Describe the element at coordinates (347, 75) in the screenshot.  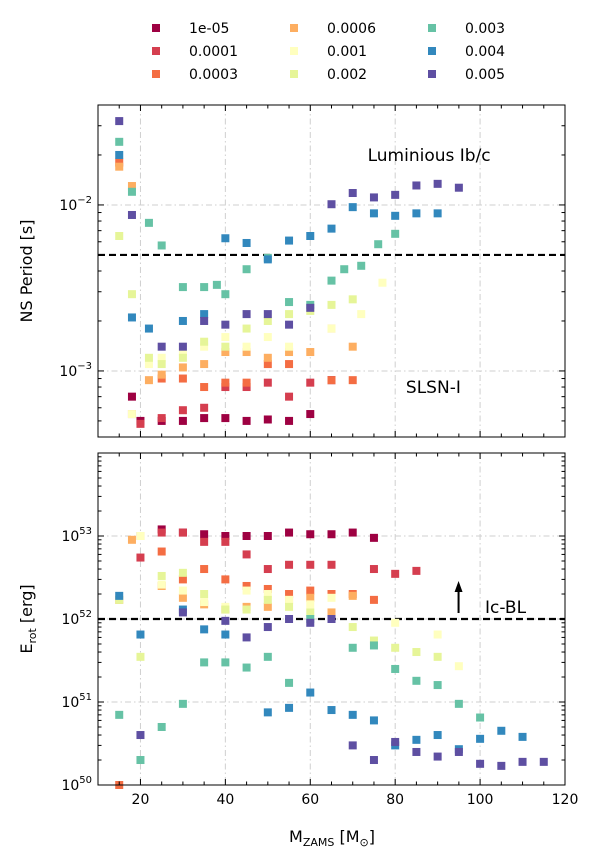
I see `legend-label: 0.002` at that location.